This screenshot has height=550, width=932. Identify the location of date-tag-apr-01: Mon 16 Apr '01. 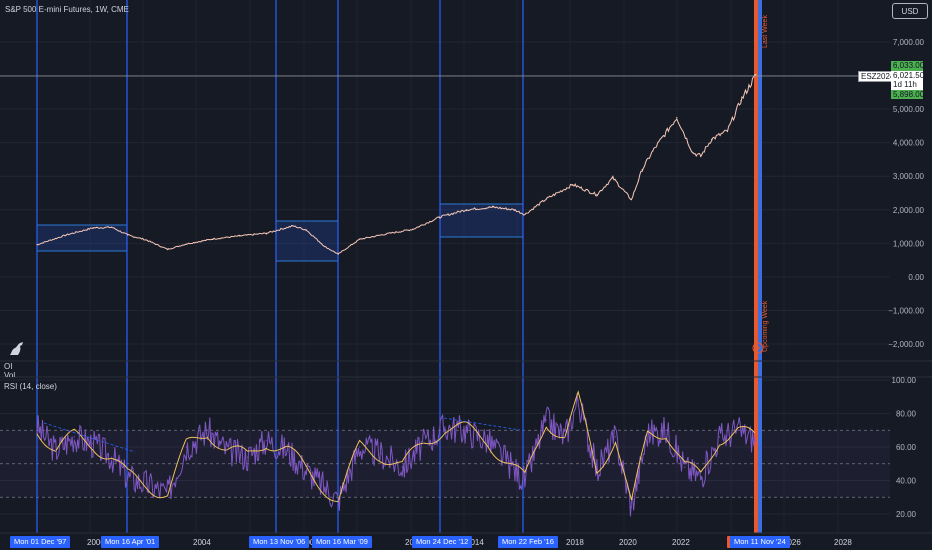
(130, 542).